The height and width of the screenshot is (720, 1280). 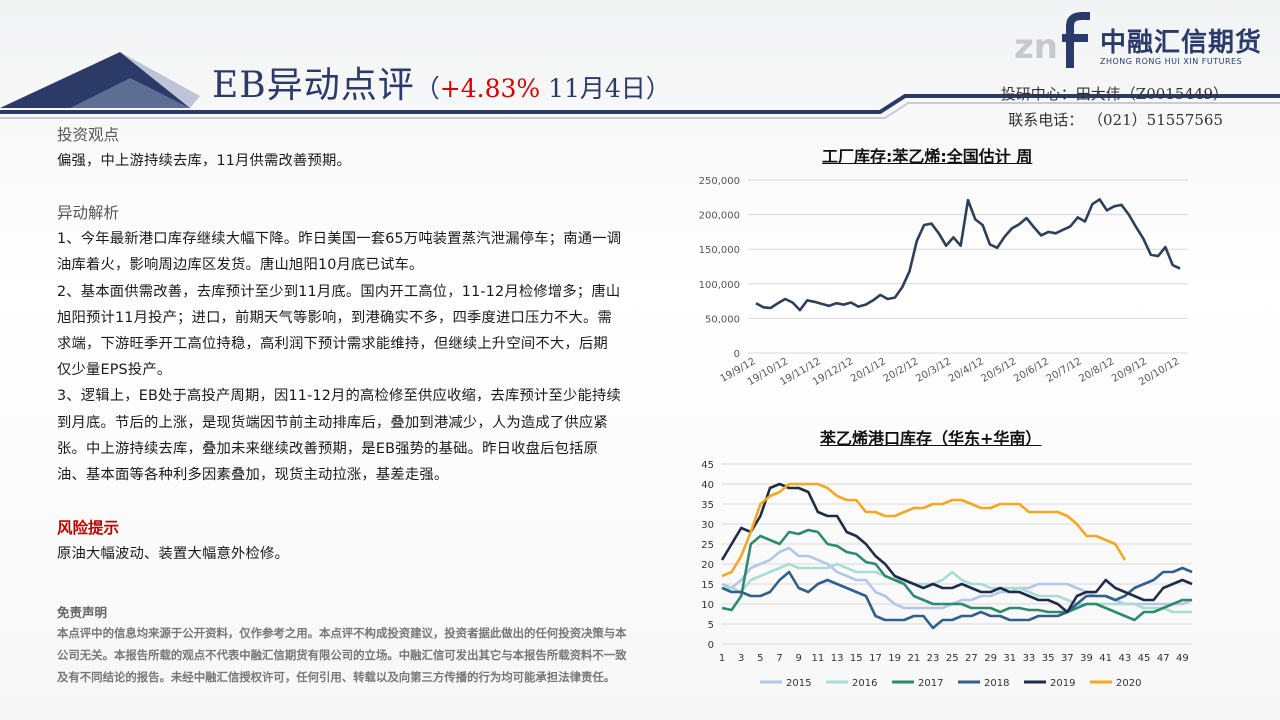 What do you see at coordinates (913, 658) in the screenshot?
I see `x-tick-label: 21` at bounding box center [913, 658].